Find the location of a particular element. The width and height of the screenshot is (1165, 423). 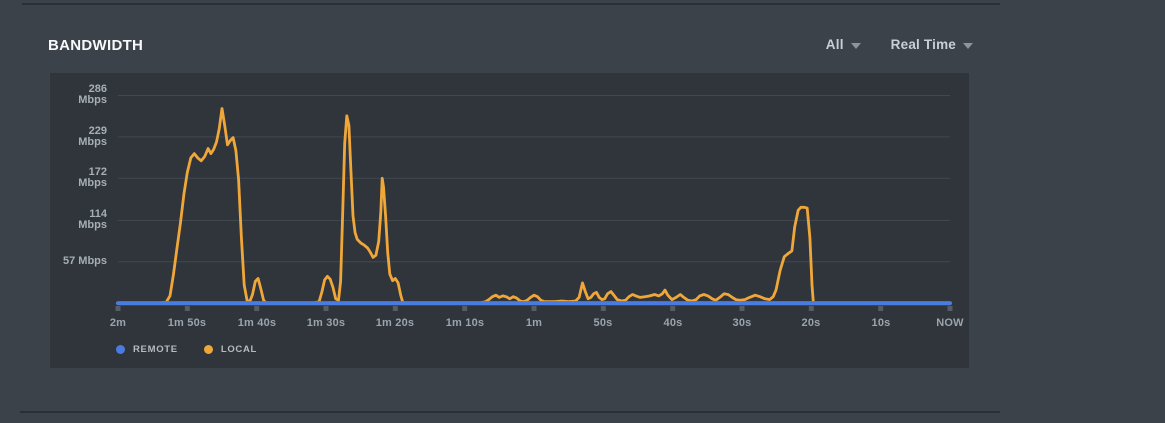

x-axis-tick-label: 40s is located at coordinates (673, 323).